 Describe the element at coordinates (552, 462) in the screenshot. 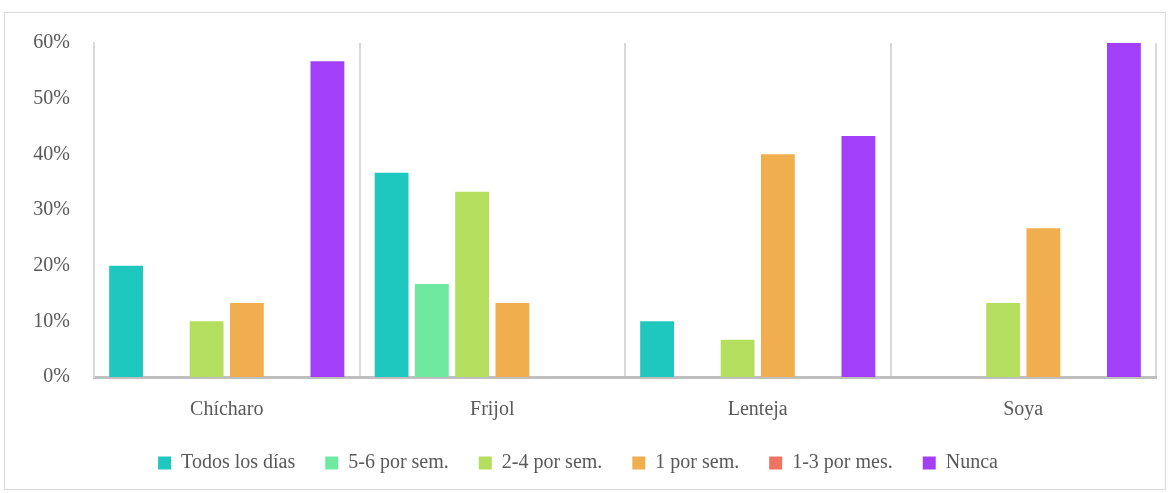

I see `legend-label: 2-4 por sem.` at that location.